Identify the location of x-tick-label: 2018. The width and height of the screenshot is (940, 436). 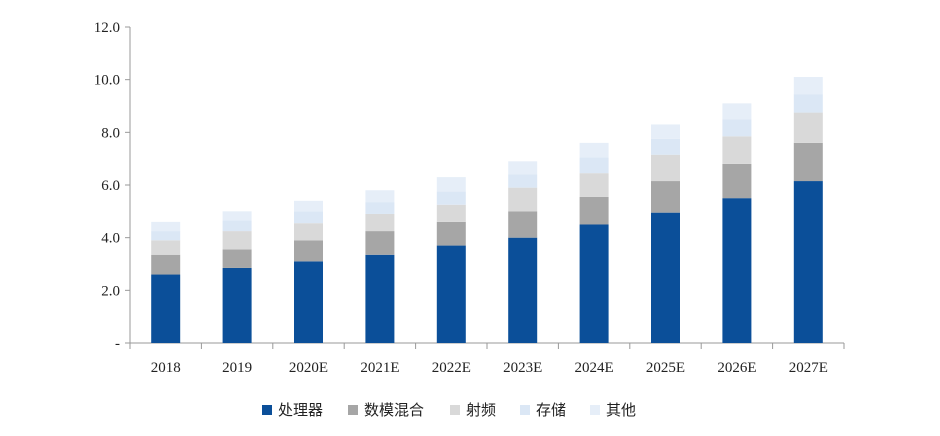
(166, 368).